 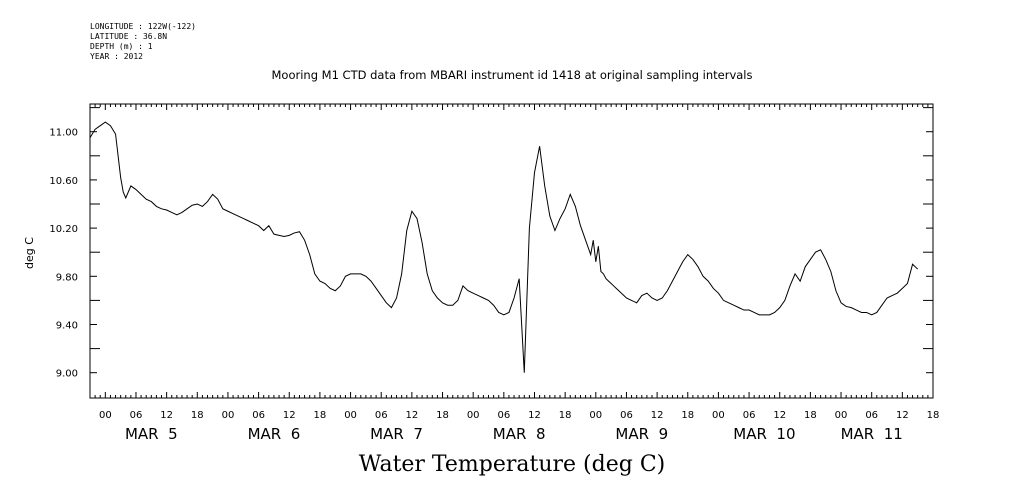 I want to click on y-tick-labels: 9.00 9.40 9.80 10.20 10.60 11.00, so click(x=63, y=254).